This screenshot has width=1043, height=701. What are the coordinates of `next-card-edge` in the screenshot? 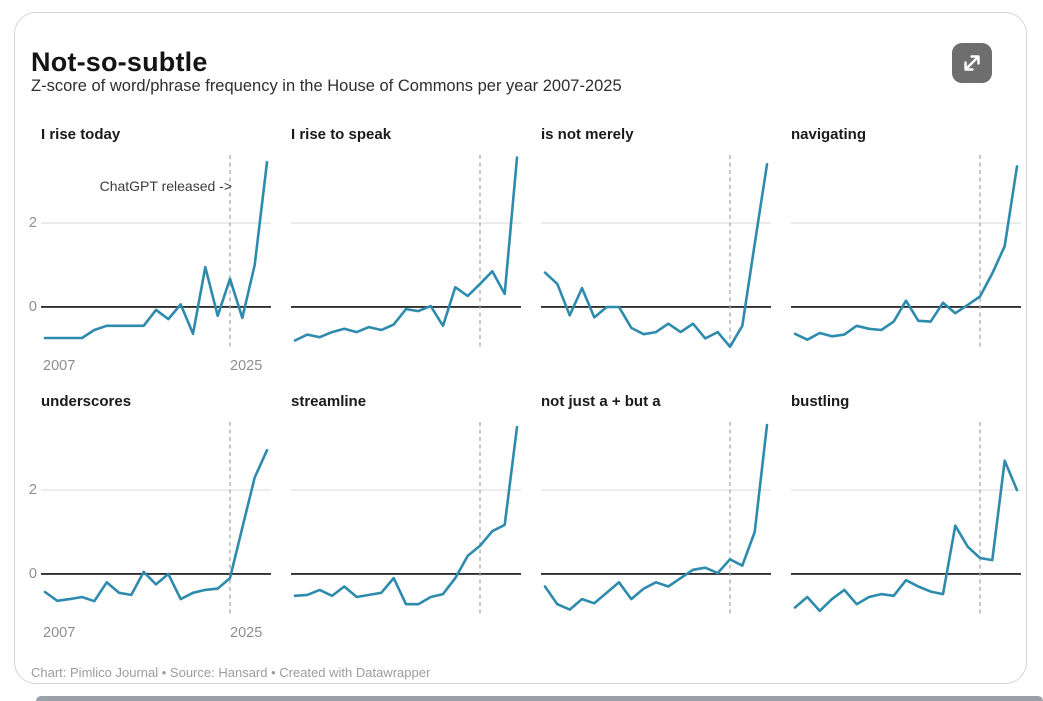 It's located at (539, 698).